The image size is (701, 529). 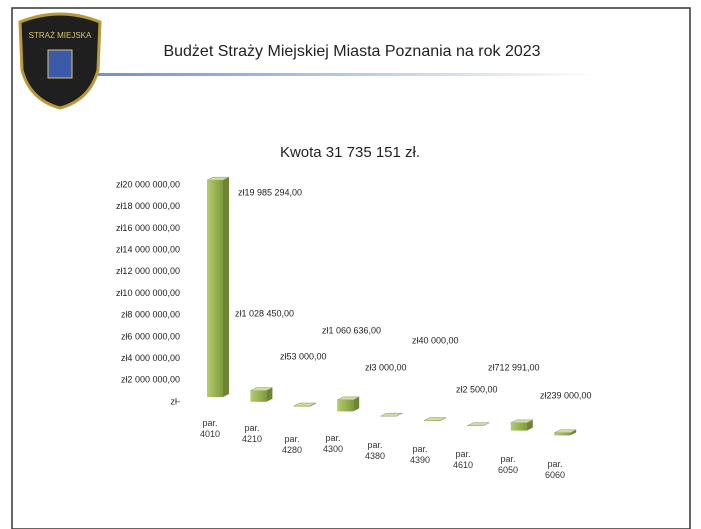 I want to click on value-label: zł1 060 636,00, so click(x=351, y=330).